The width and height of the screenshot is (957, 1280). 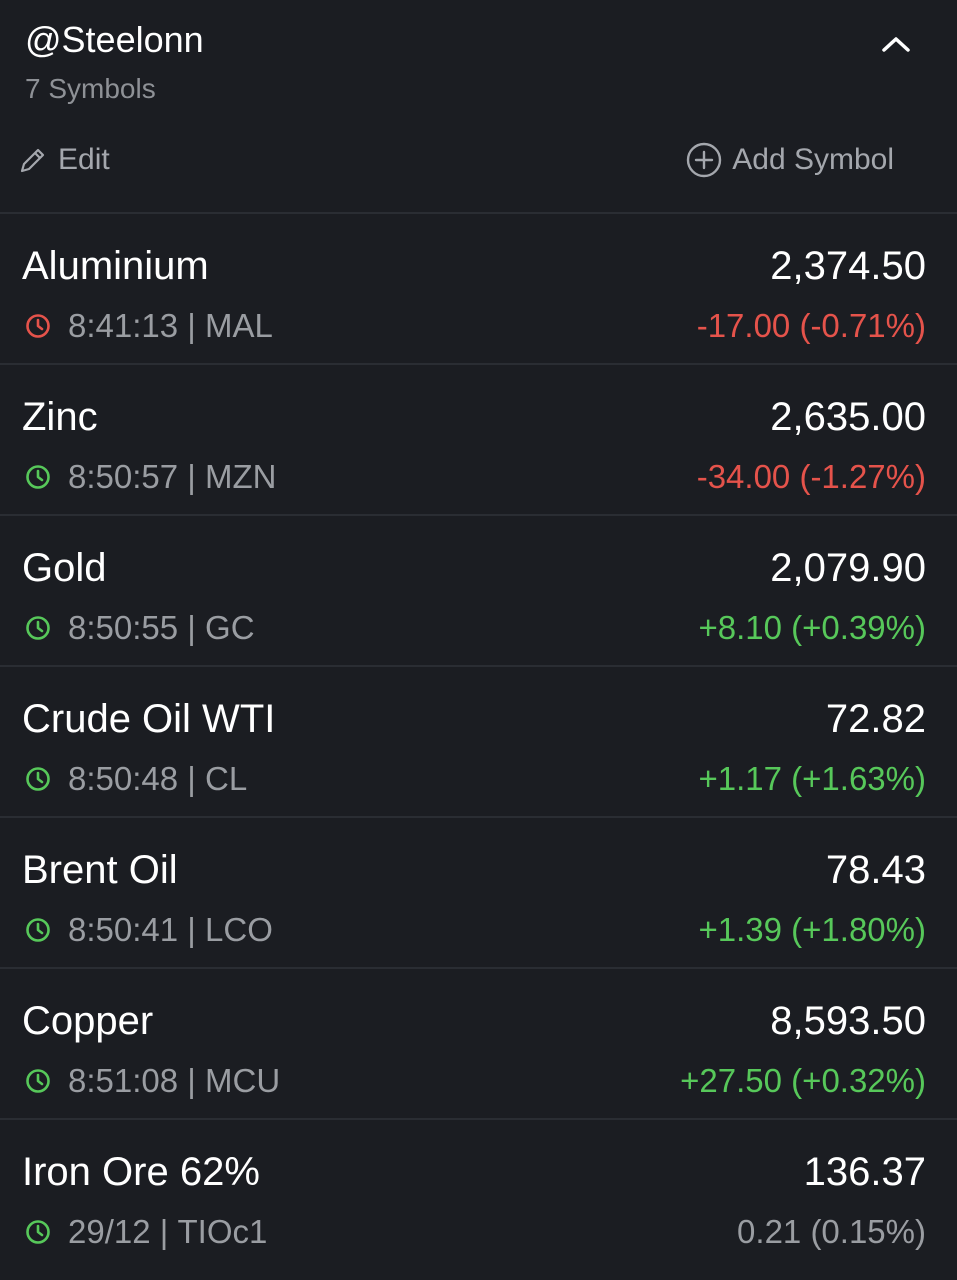 What do you see at coordinates (123, 929) in the screenshot?
I see `update-time: 8:50:41` at bounding box center [123, 929].